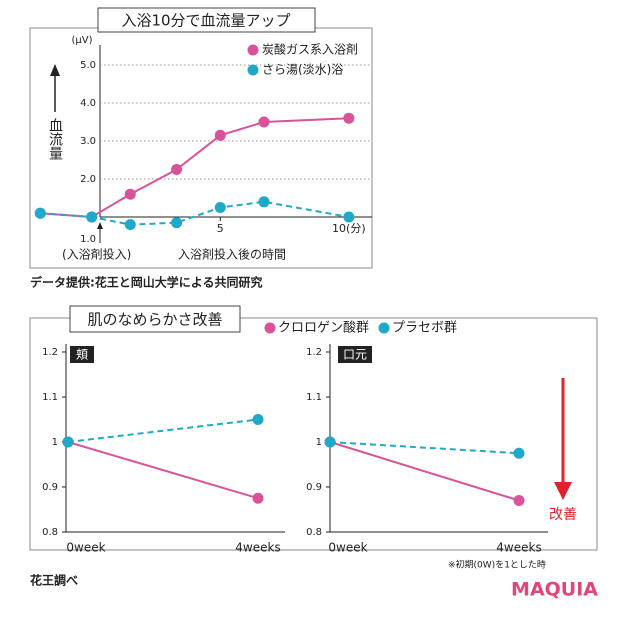 This screenshot has width=620, height=620. Describe the element at coordinates (81, 40) in the screenshot. I see `y-unit: (μV)` at that location.